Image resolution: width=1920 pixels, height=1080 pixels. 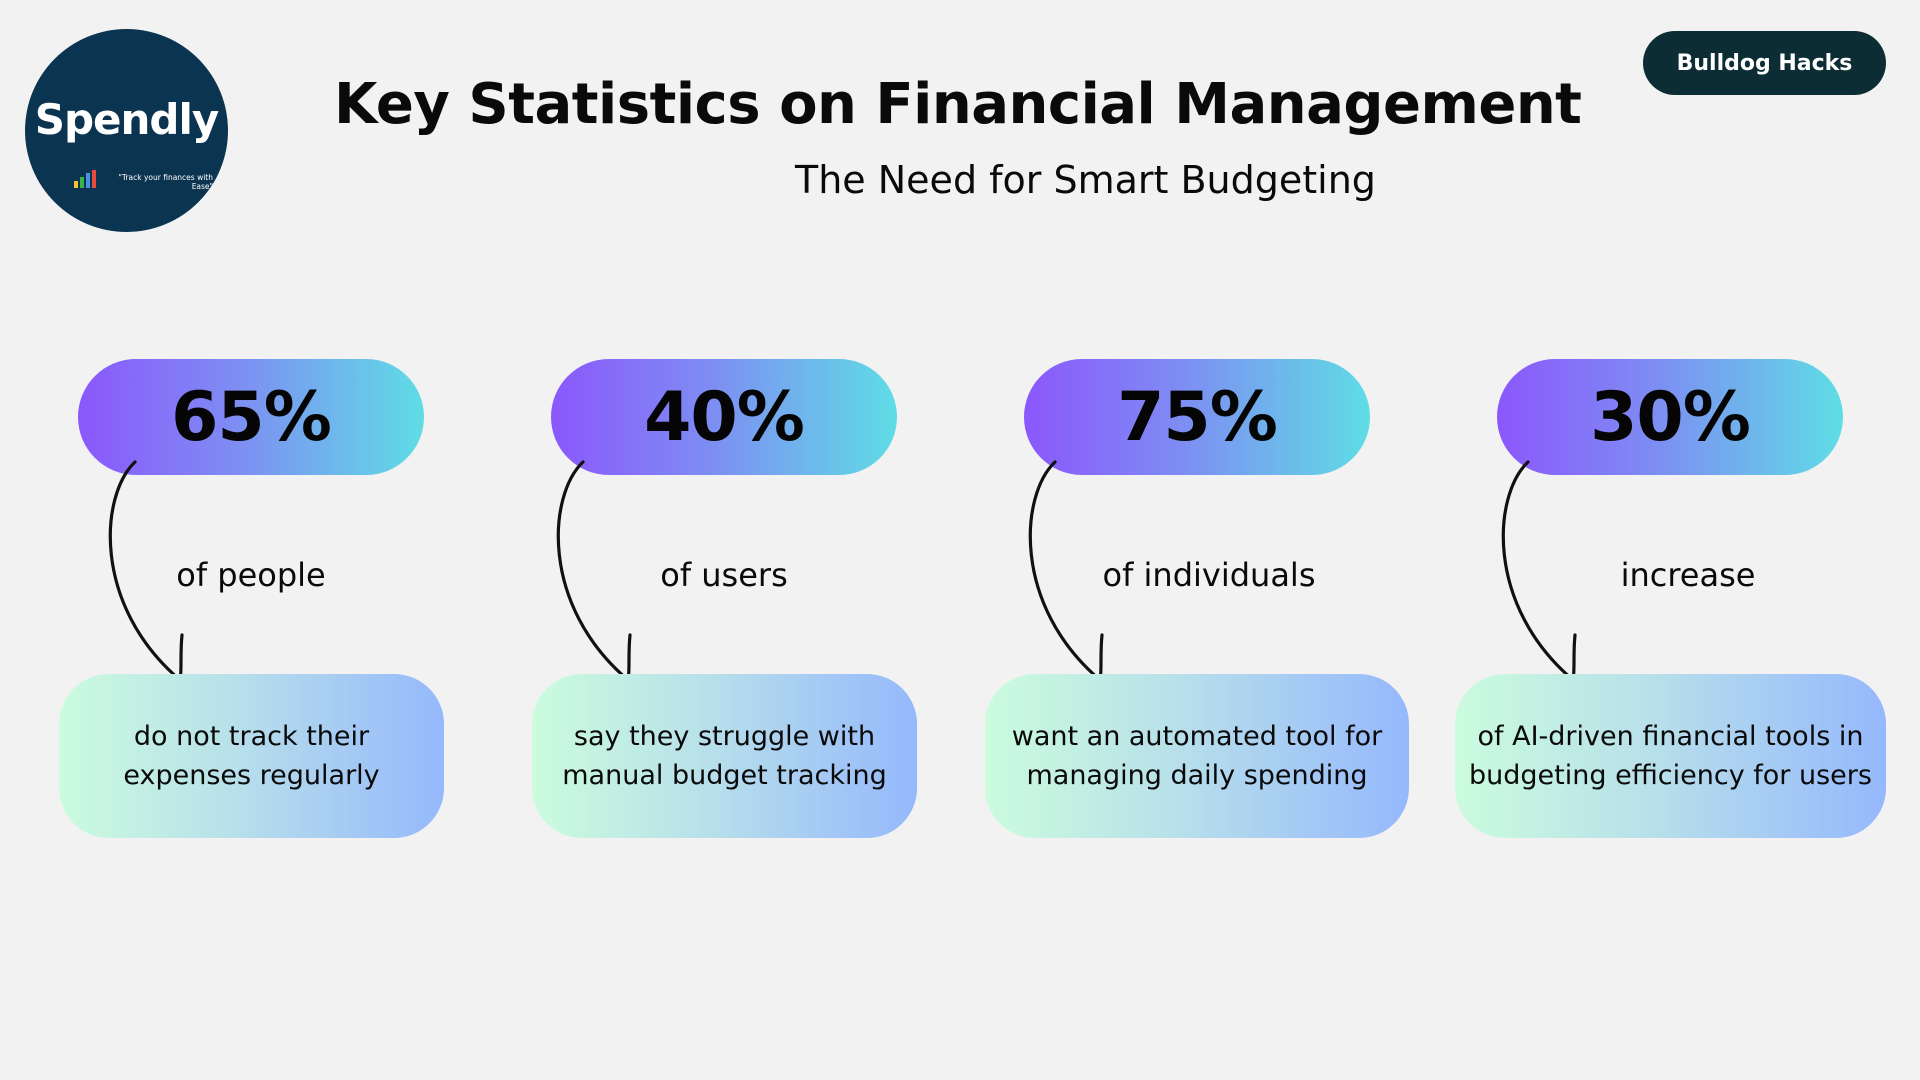 What do you see at coordinates (958, 104) in the screenshot?
I see `page-title: Key Statistics on Financial Management` at bounding box center [958, 104].